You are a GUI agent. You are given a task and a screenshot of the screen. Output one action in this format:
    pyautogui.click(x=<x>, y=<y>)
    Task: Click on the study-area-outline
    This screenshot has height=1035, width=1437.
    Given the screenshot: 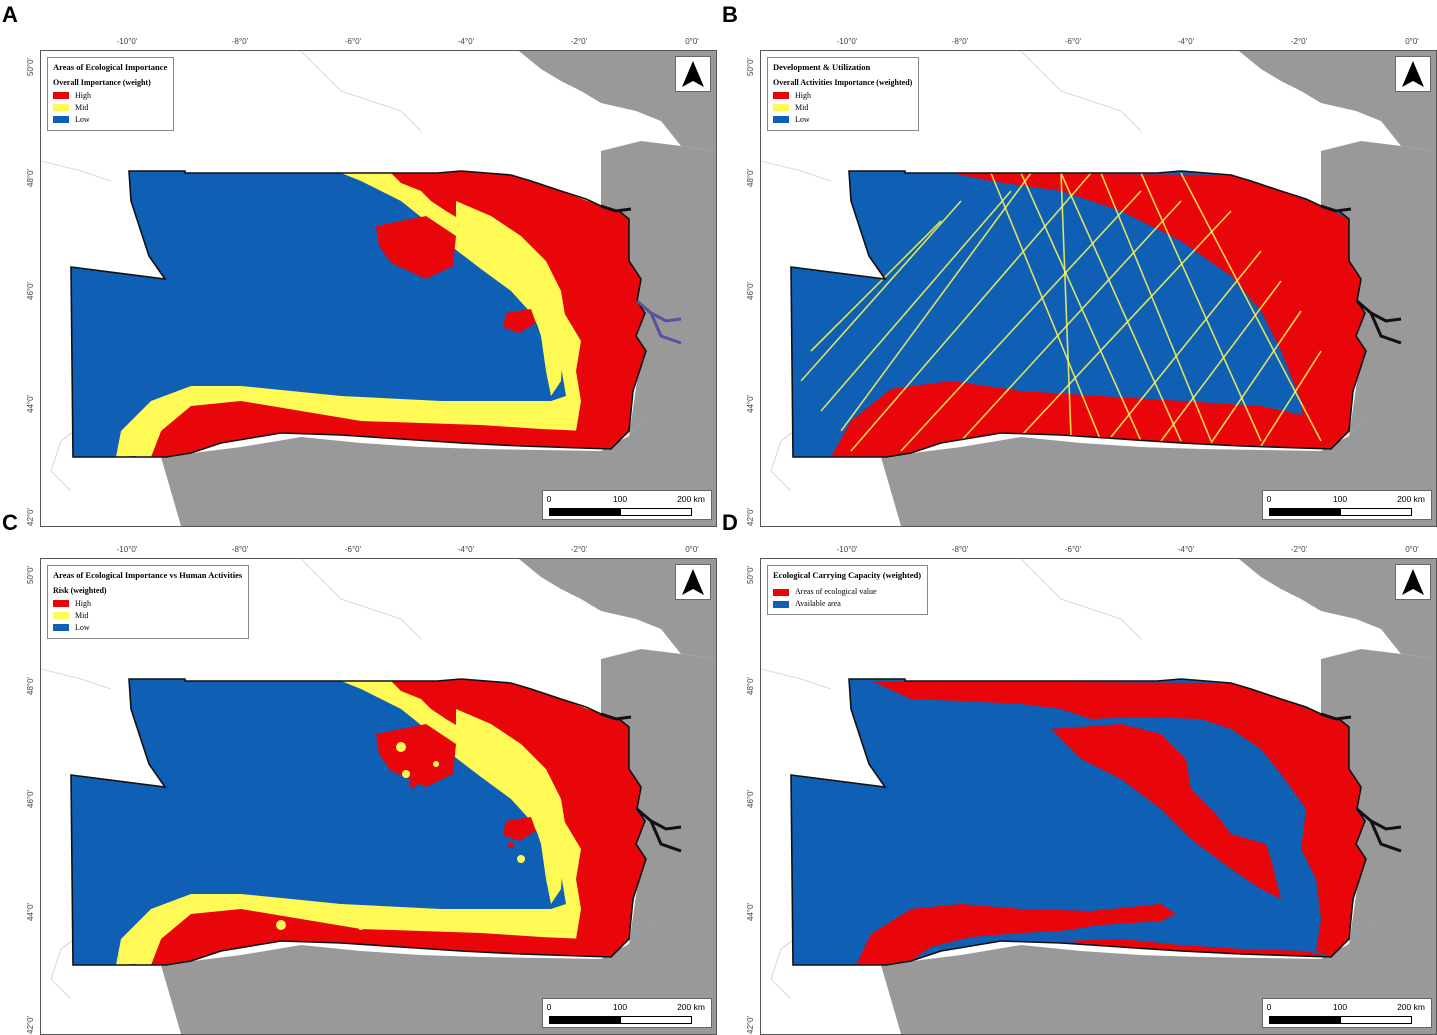 What is the action you would take?
    pyautogui.click(x=1078, y=314)
    